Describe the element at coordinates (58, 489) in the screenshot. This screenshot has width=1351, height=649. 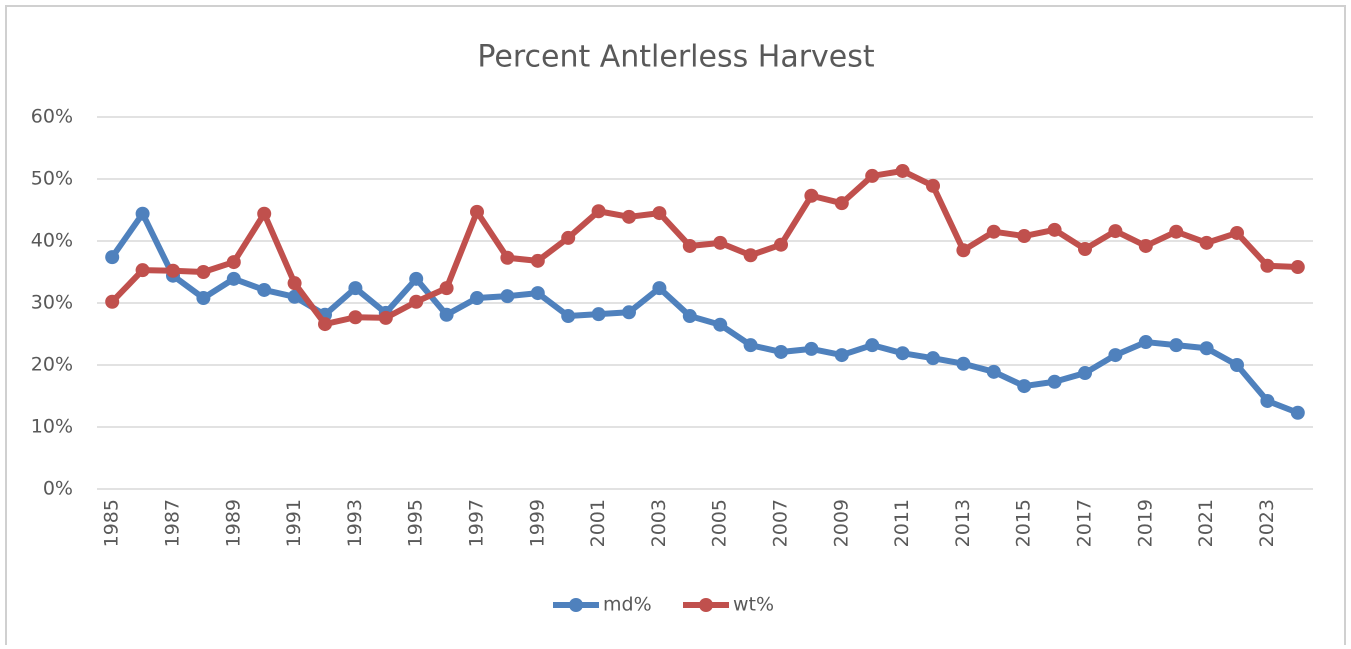
I see `y-tick-label: 0%` at that location.